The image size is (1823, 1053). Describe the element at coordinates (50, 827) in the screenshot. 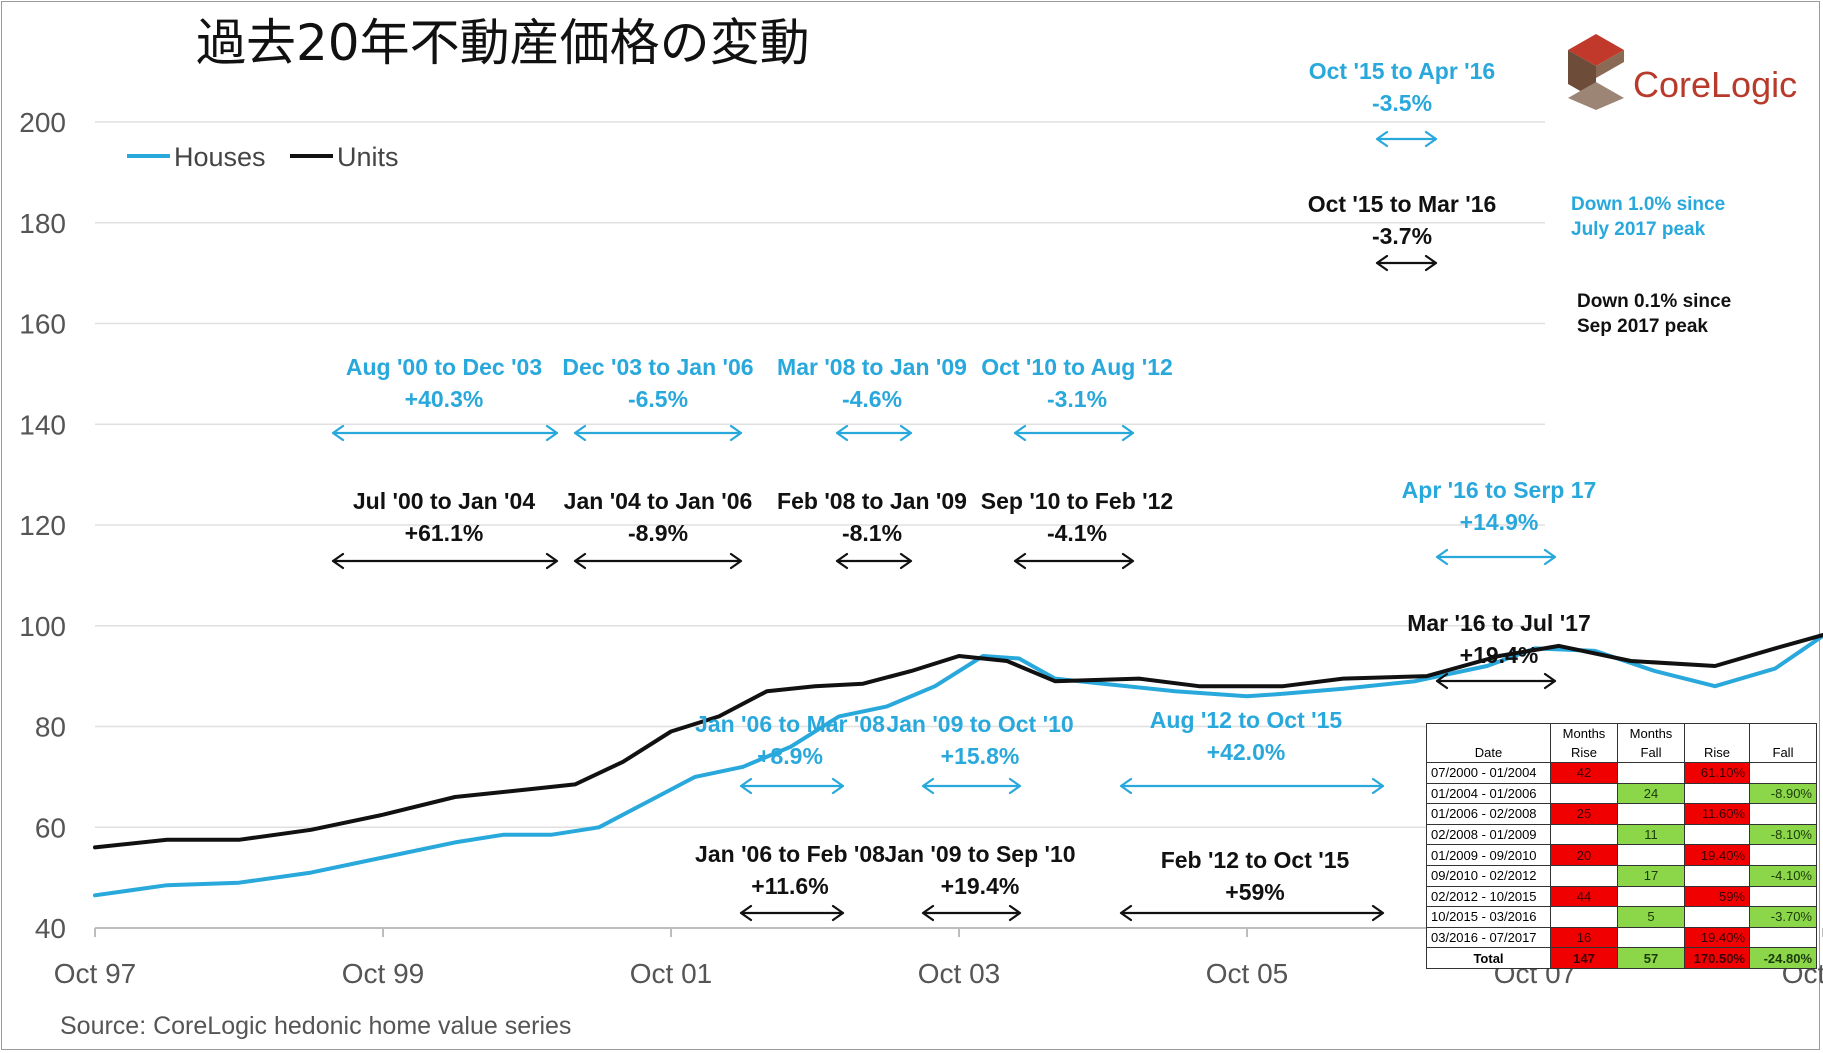

I see `y-tick-label: 60` at that location.